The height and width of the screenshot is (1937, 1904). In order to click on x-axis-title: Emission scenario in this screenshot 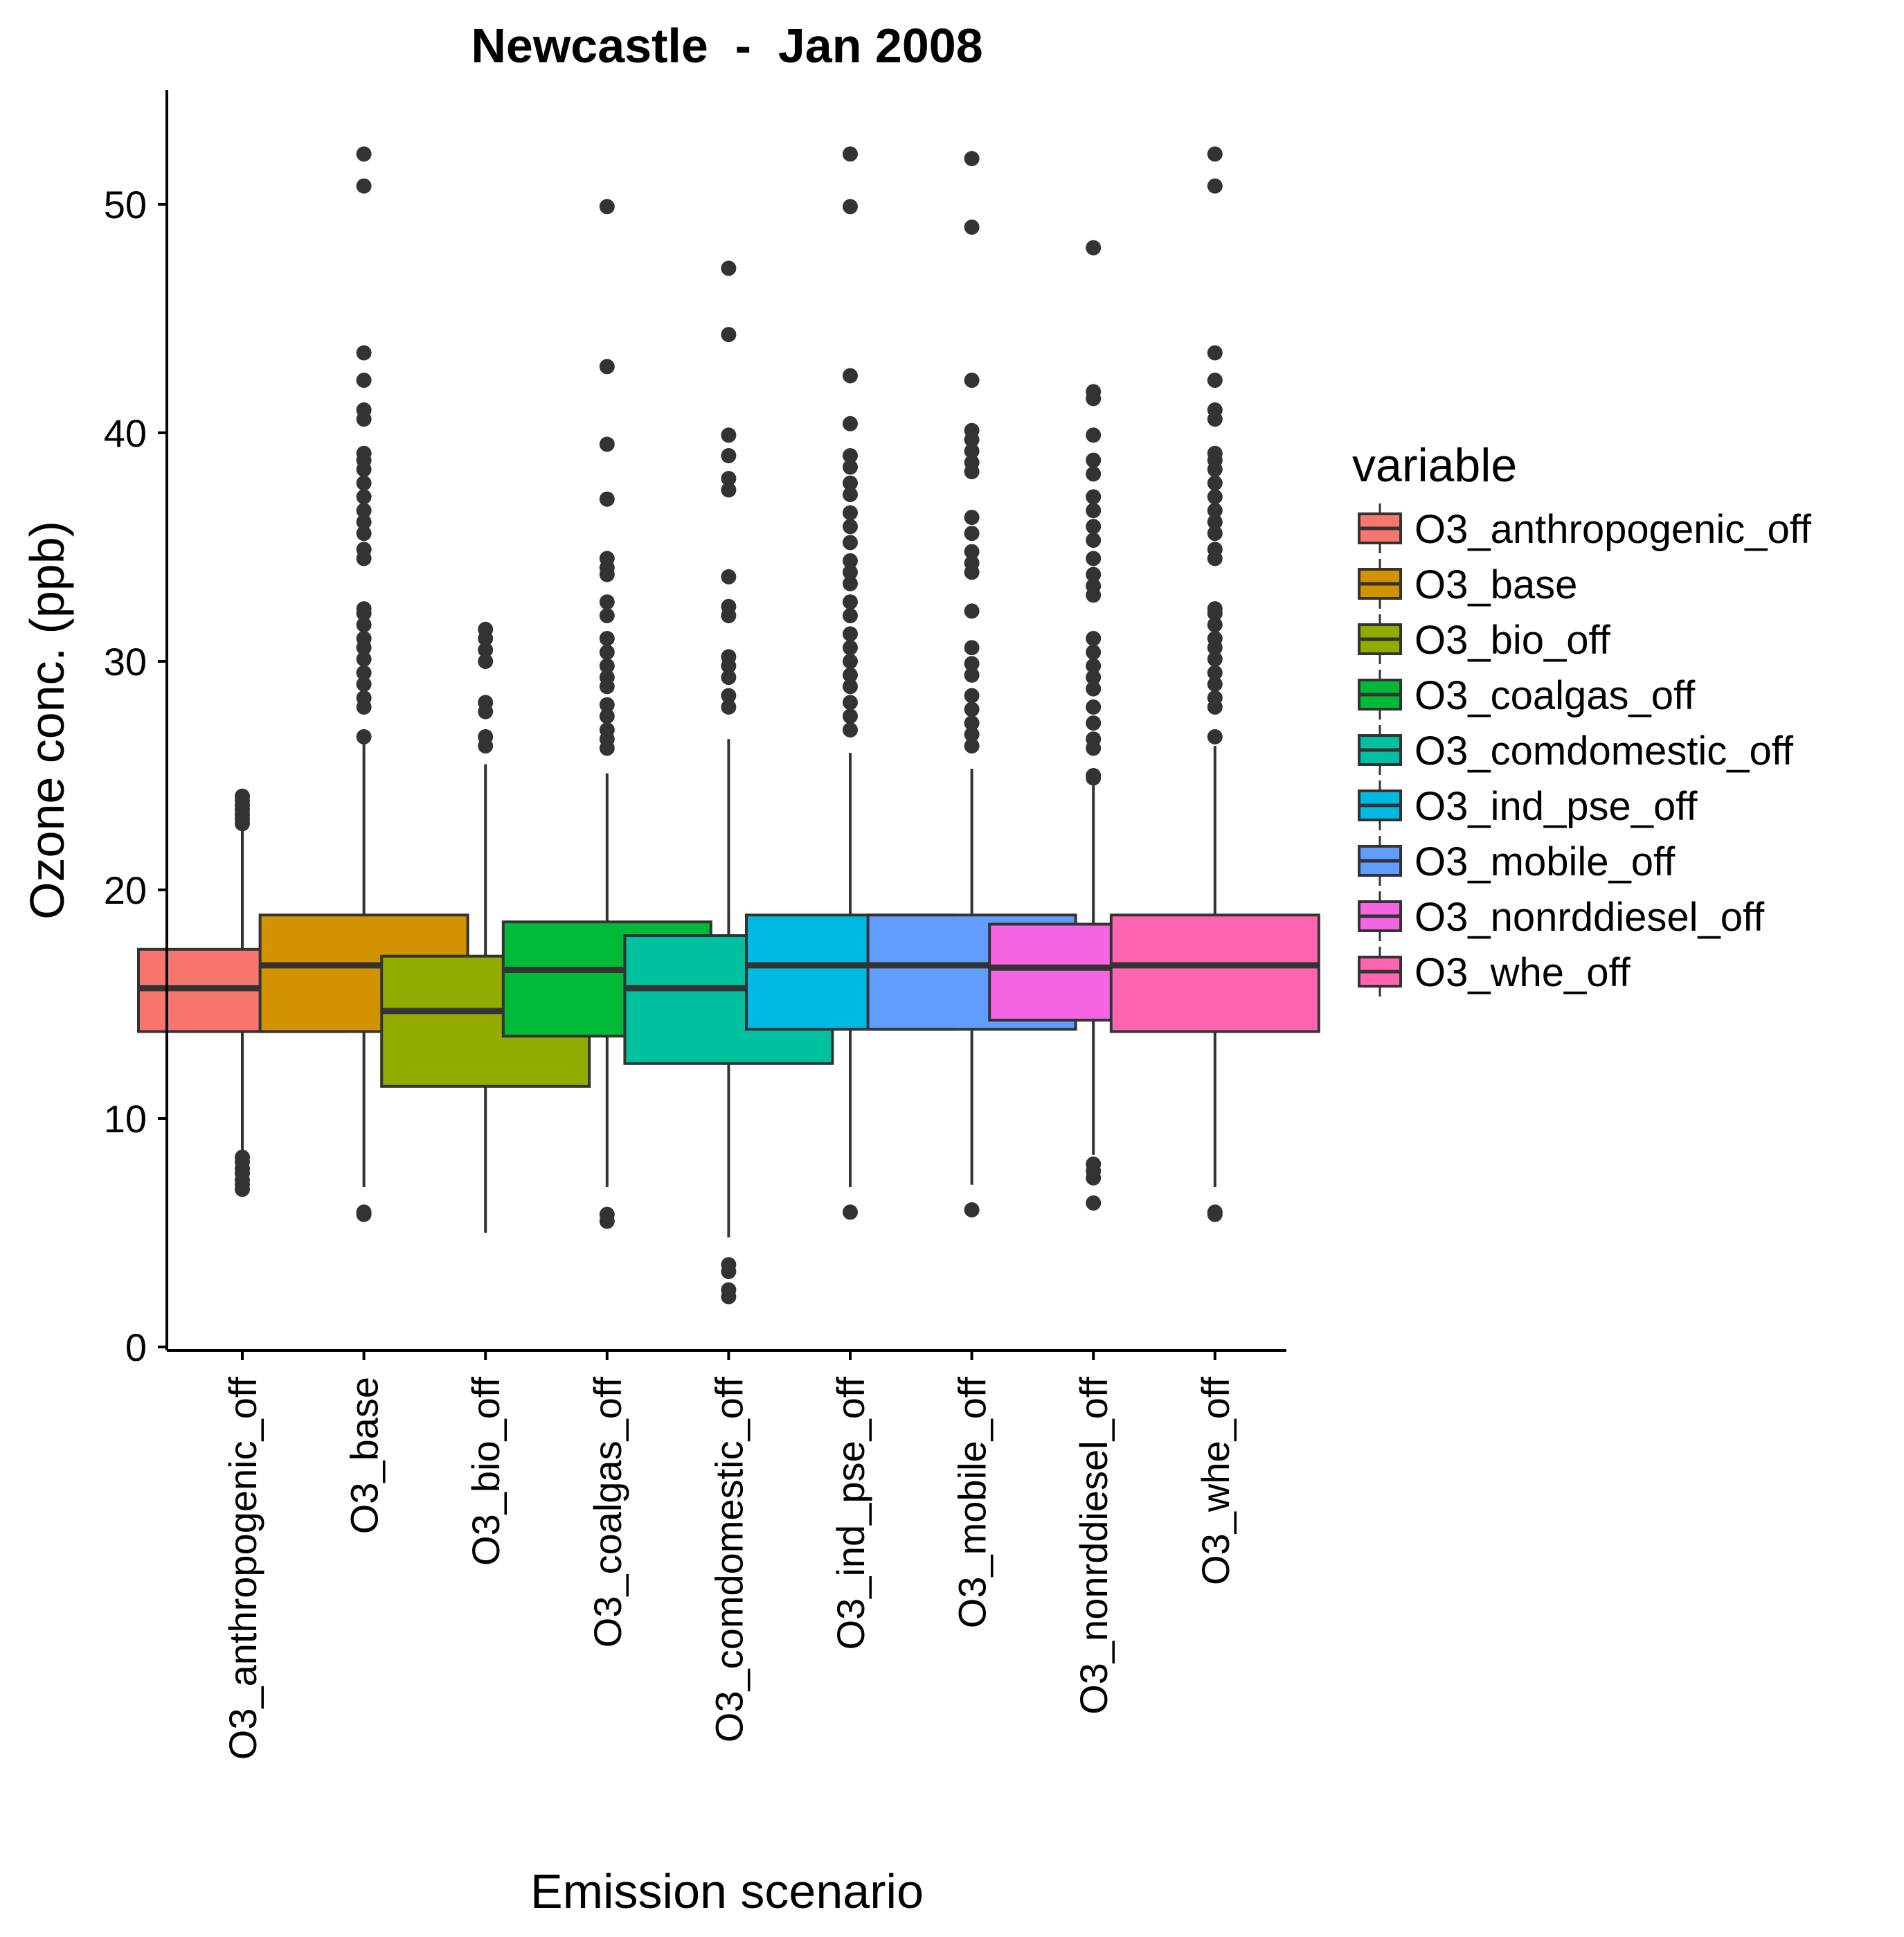, I will do `click(727, 1891)`.